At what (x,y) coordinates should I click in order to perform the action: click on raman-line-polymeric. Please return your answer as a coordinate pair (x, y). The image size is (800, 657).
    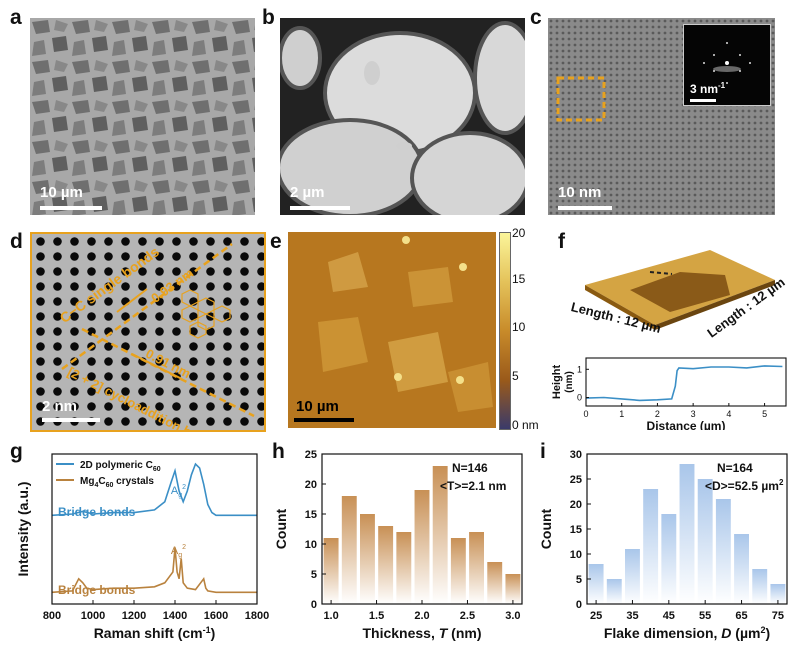
    Looking at the image, I should click on (154, 489).